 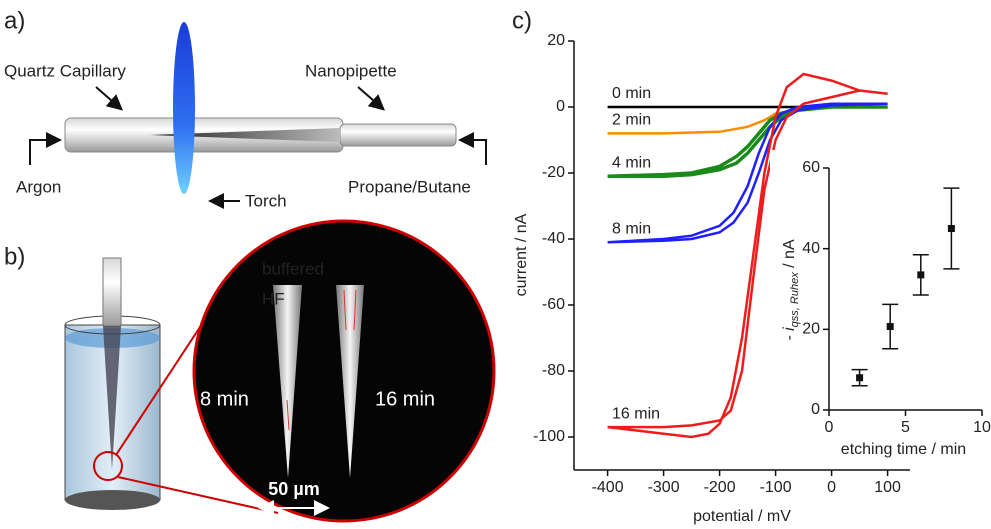 I want to click on y-tick-label: -40, so click(x=553, y=238).